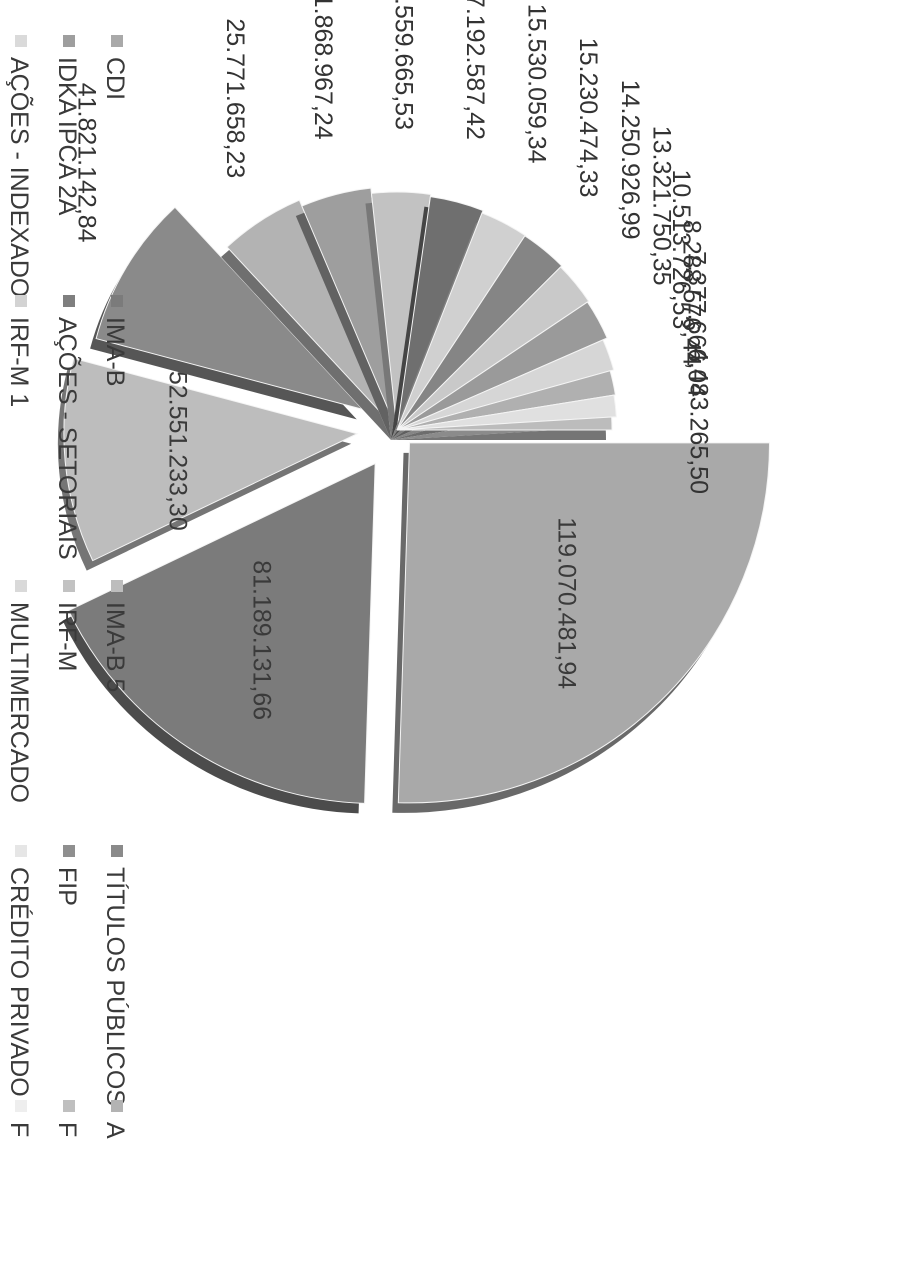 The width and height of the screenshot is (907, 1261). I want to click on slice-value-label: 13.321.750,35, so click(661, 206).